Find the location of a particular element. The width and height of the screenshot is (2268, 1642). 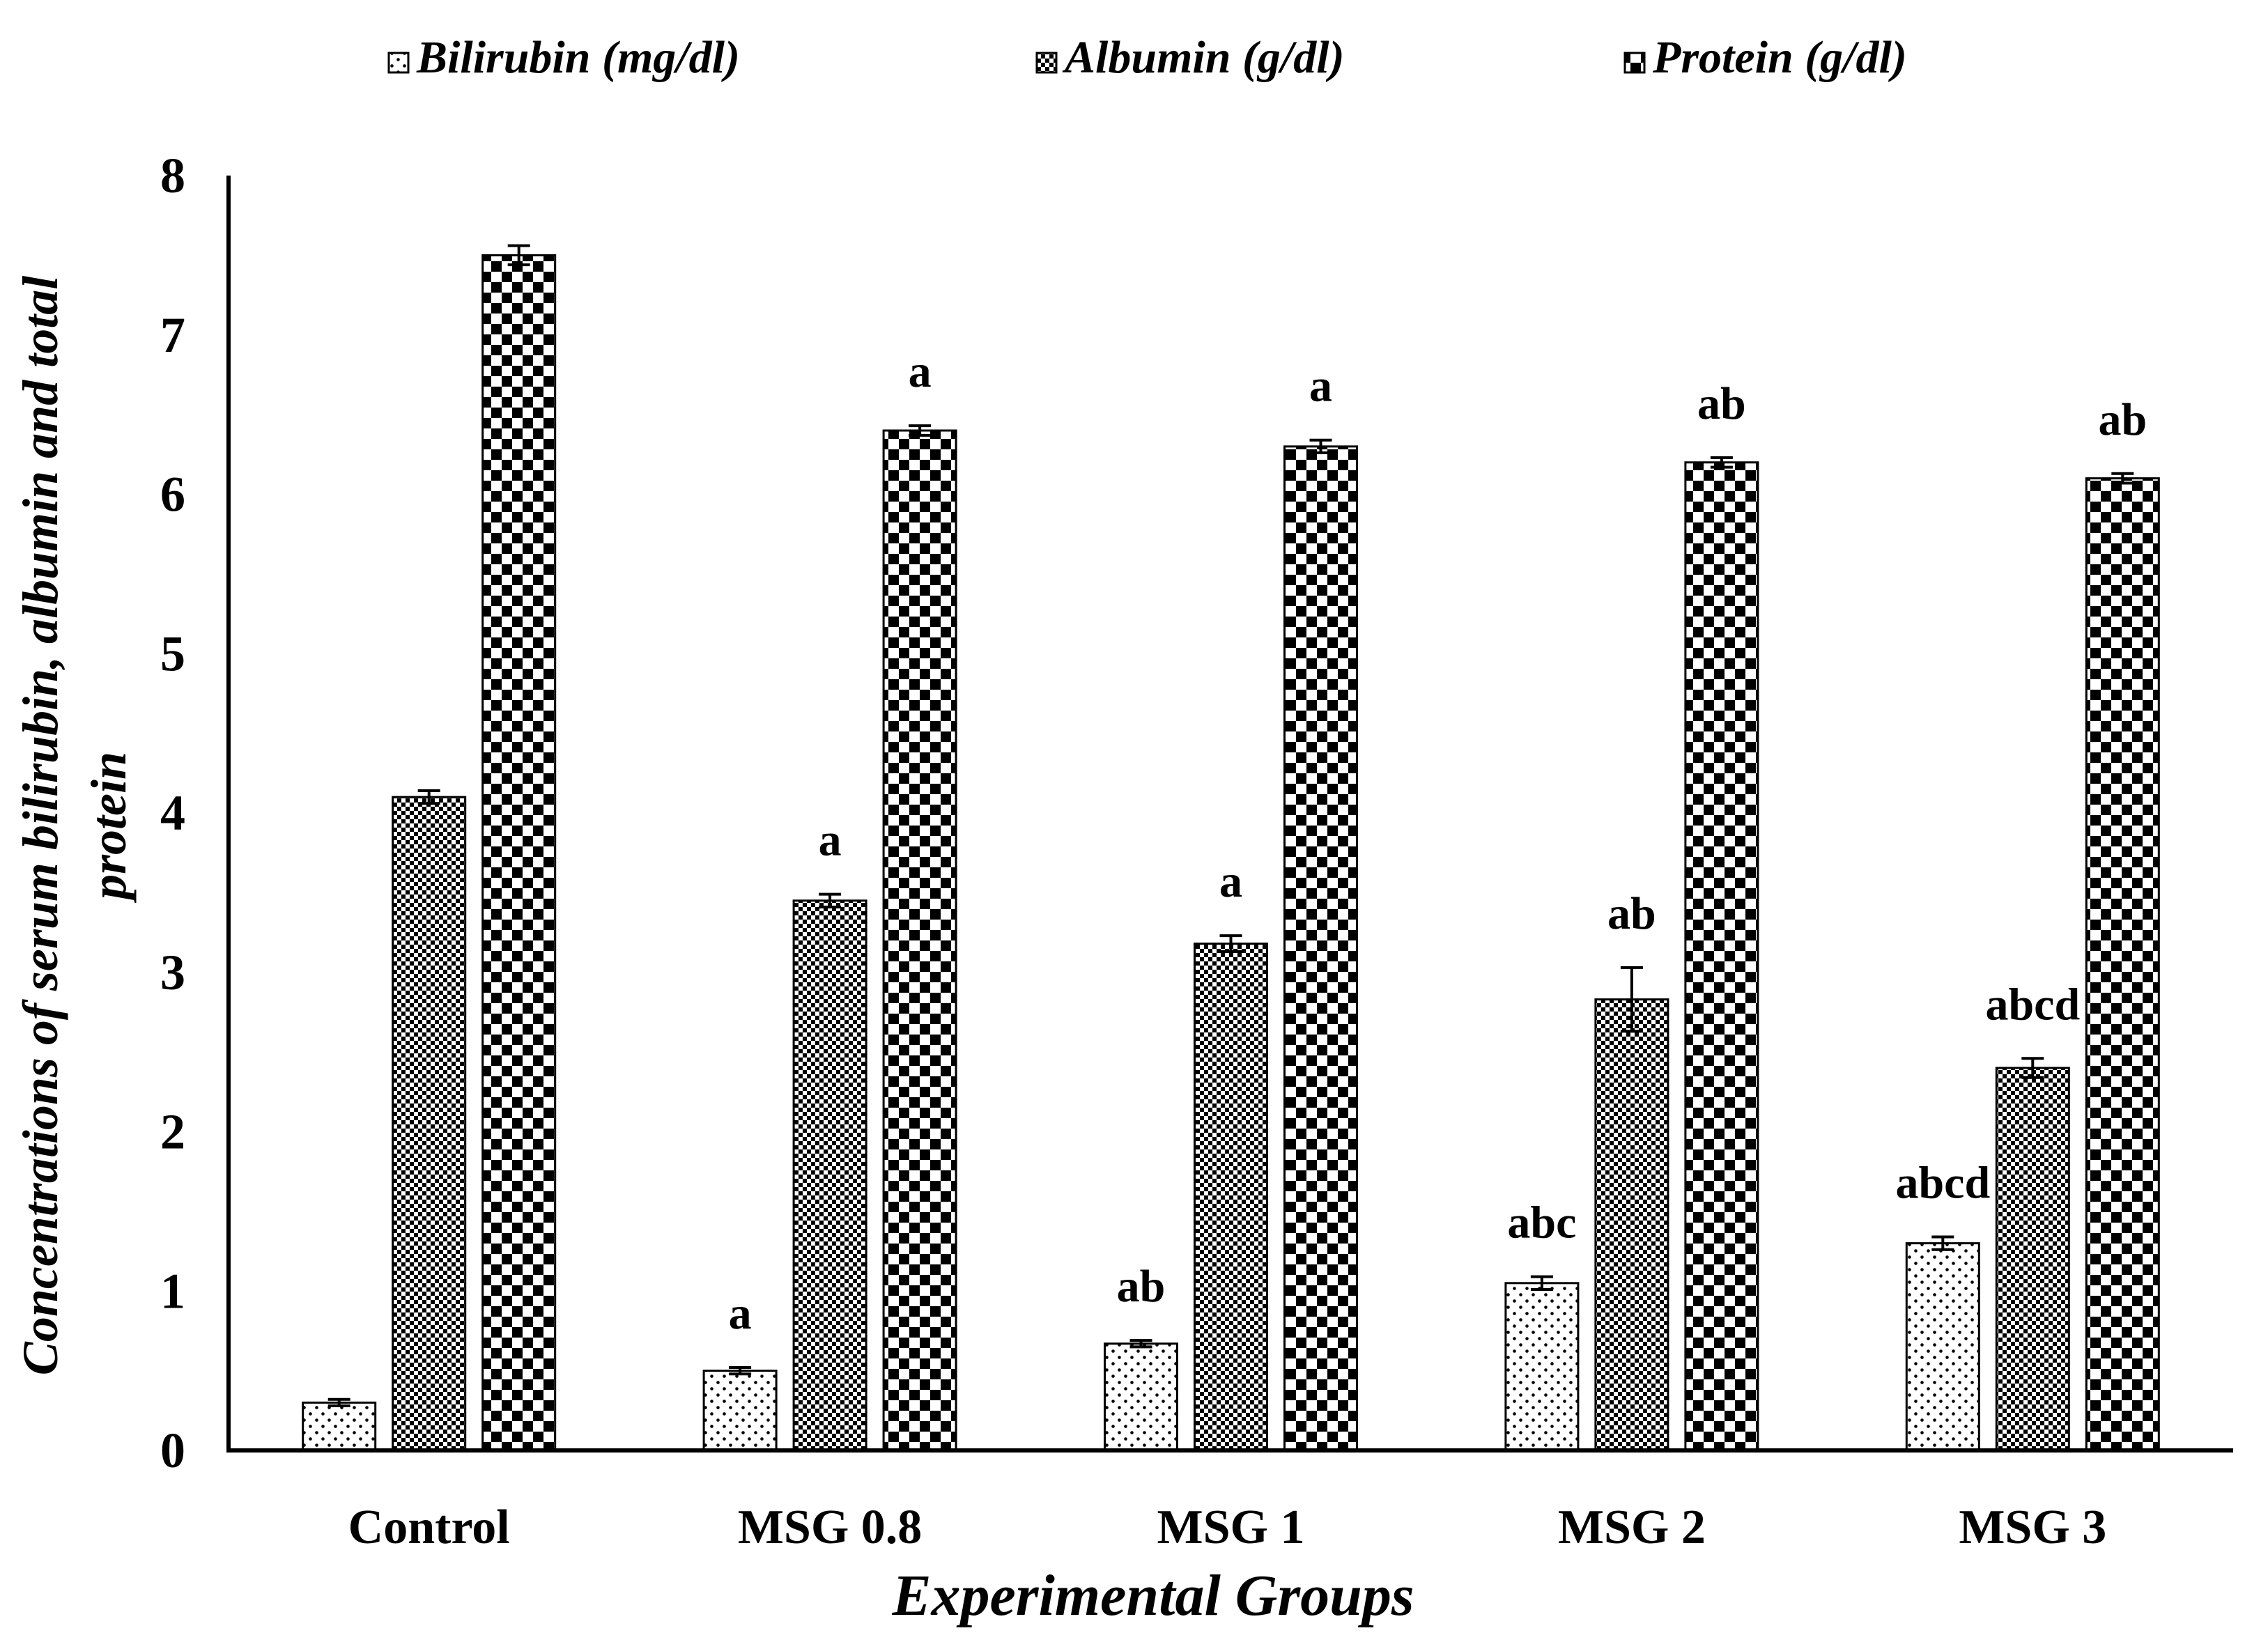

y-tick-label: 7 is located at coordinates (172, 335).